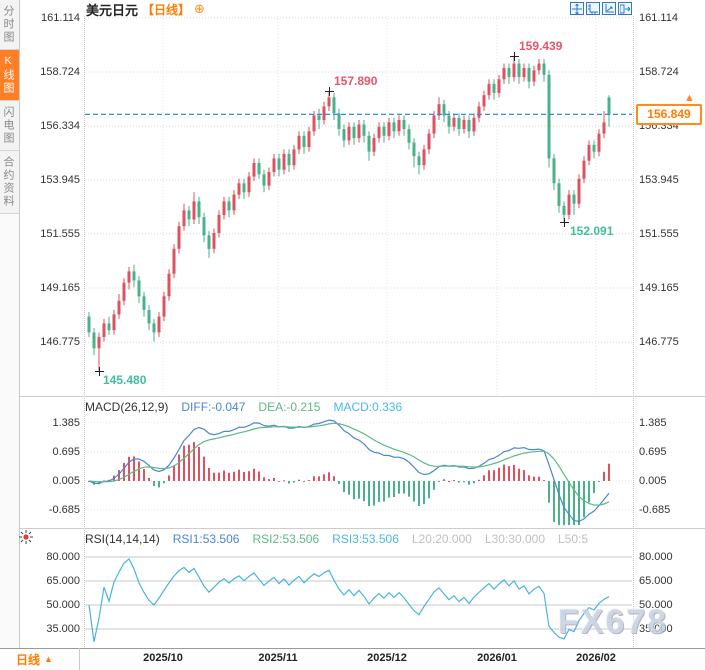 The height and width of the screenshot is (670, 705). I want to click on price-up-arrow-icon: ▲, so click(689, 98).